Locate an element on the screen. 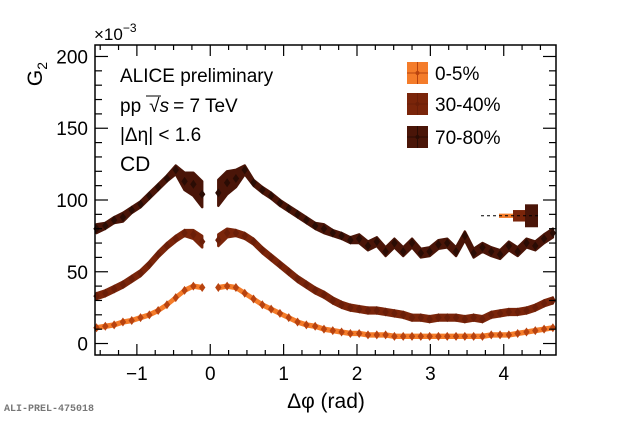  x-tick-label: 4 is located at coordinates (503, 374).